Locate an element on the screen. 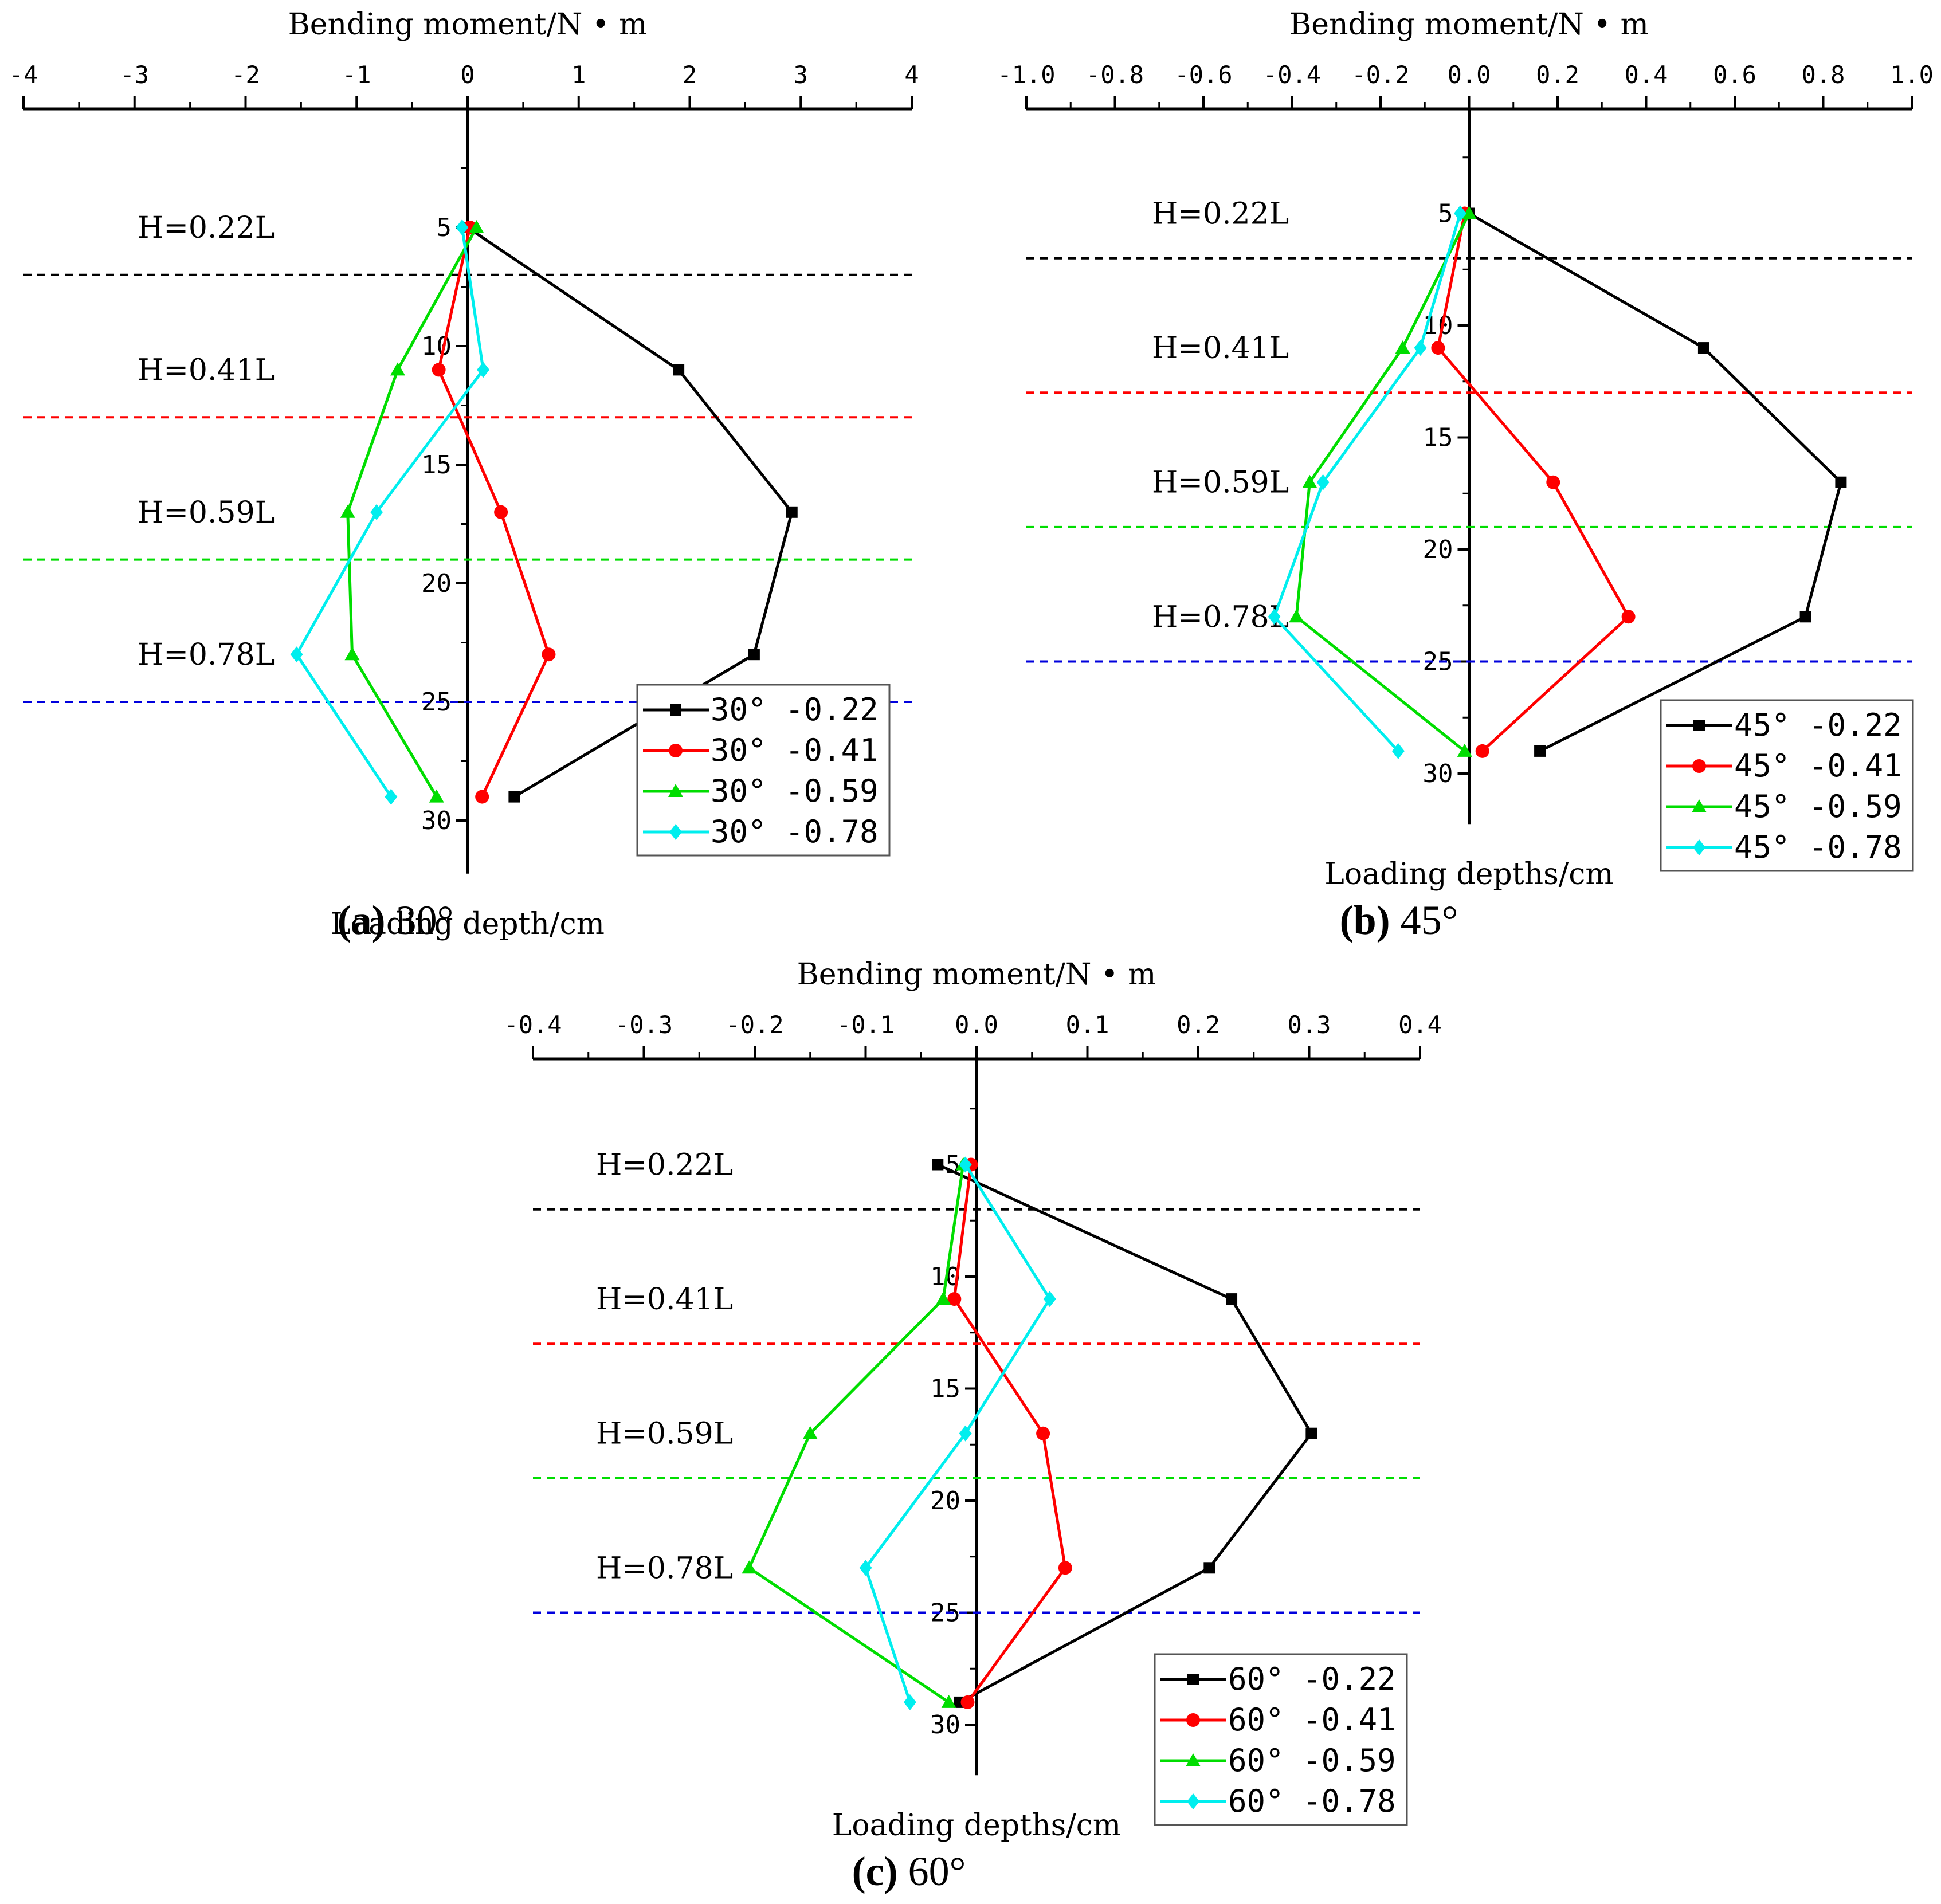  x-tick-label: -0.8 is located at coordinates (1115, 75).